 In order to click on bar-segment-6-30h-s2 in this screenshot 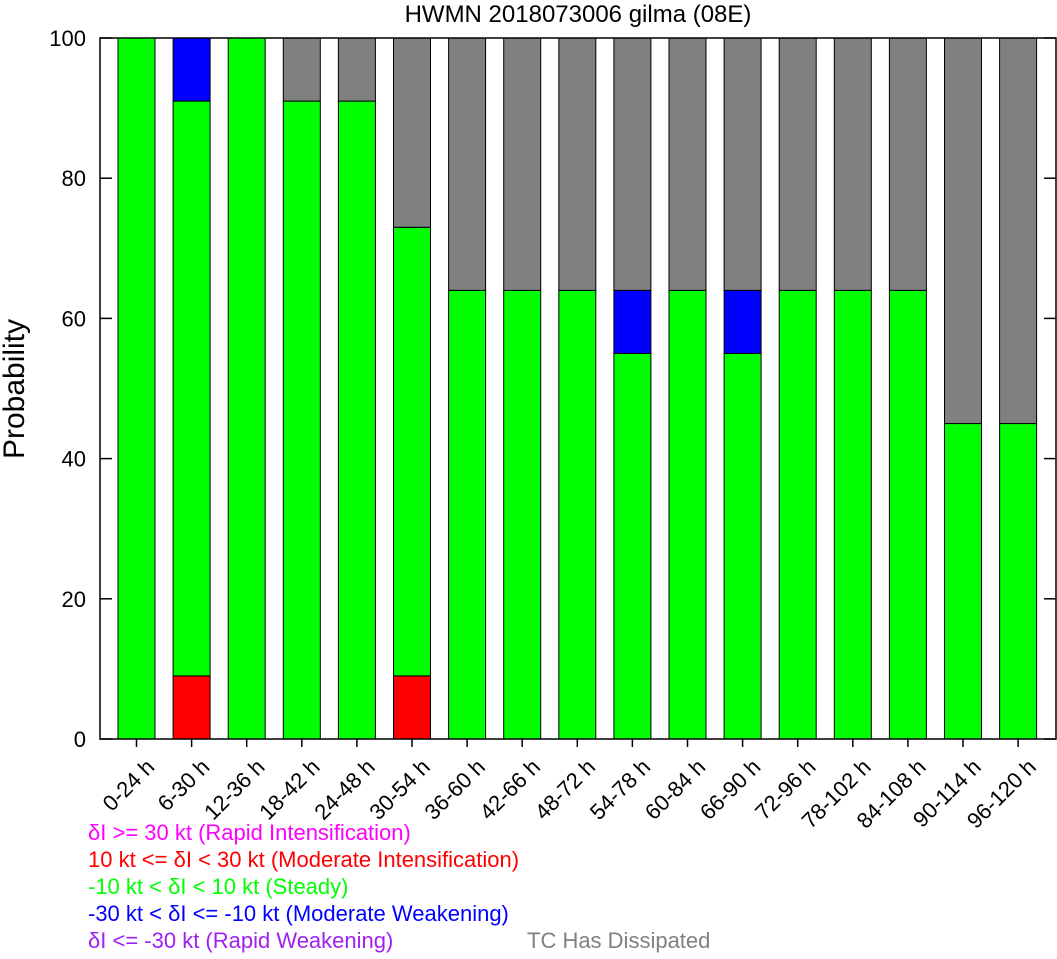, I will do `click(191, 388)`.